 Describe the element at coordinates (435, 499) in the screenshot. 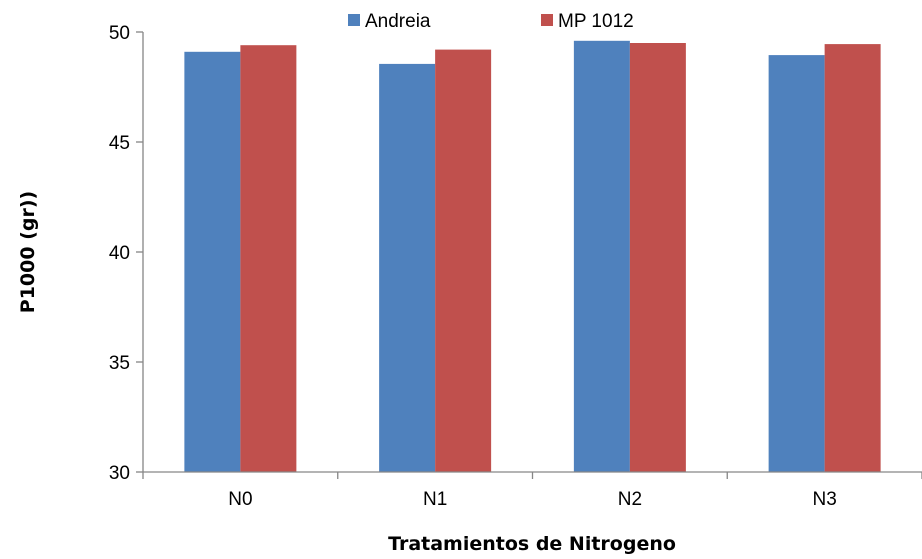

I see `x-tick-label: N1` at that location.